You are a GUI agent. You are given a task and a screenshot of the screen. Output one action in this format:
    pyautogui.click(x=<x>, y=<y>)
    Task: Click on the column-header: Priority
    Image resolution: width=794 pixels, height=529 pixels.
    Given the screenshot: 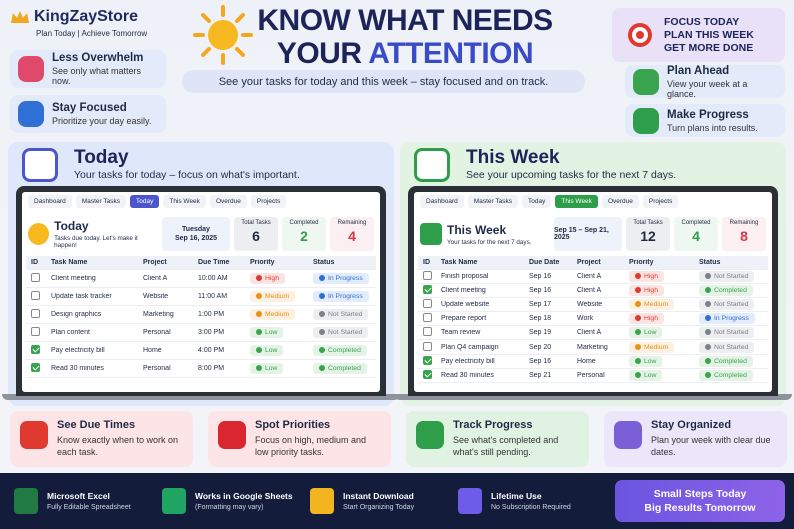 What is the action you would take?
    pyautogui.click(x=262, y=262)
    